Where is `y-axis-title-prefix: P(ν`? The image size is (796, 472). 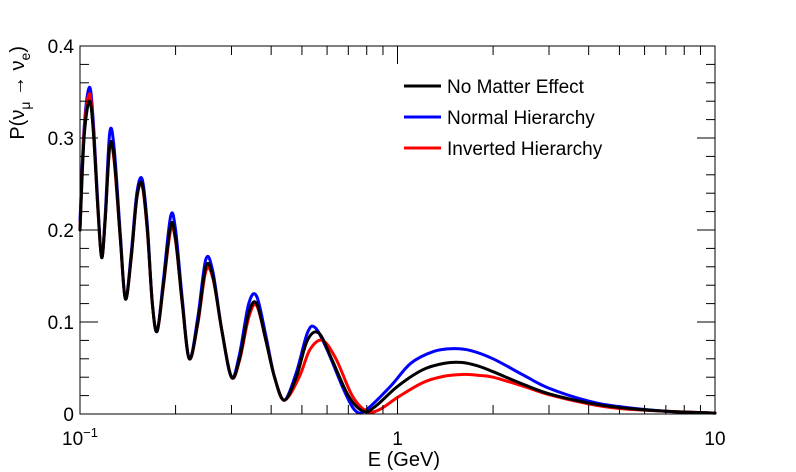 y-axis-title-prefix: P(ν is located at coordinates (18, 125).